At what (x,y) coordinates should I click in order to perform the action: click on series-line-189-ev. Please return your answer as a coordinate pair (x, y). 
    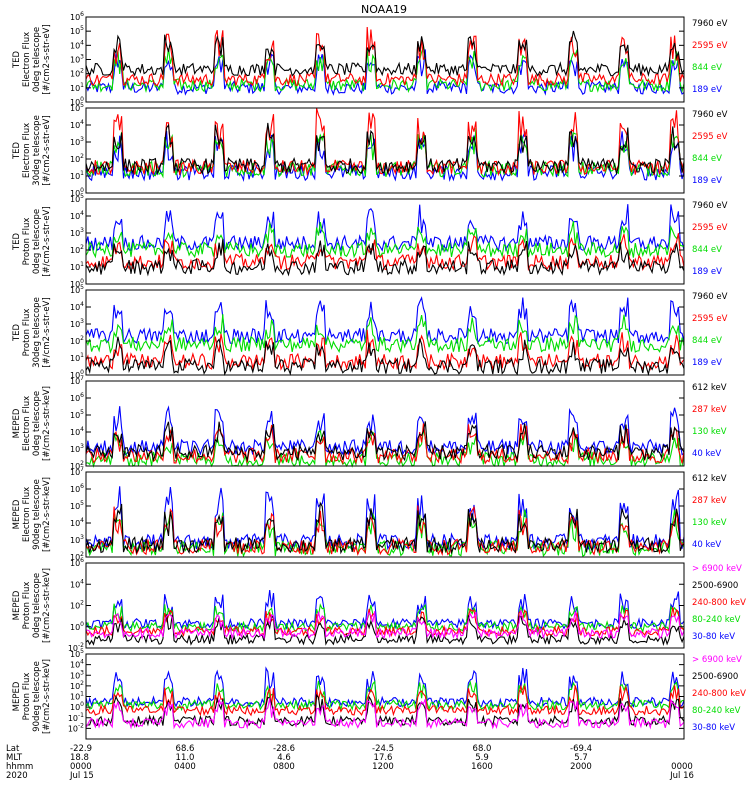
    Looking at the image, I should click on (385, 72).